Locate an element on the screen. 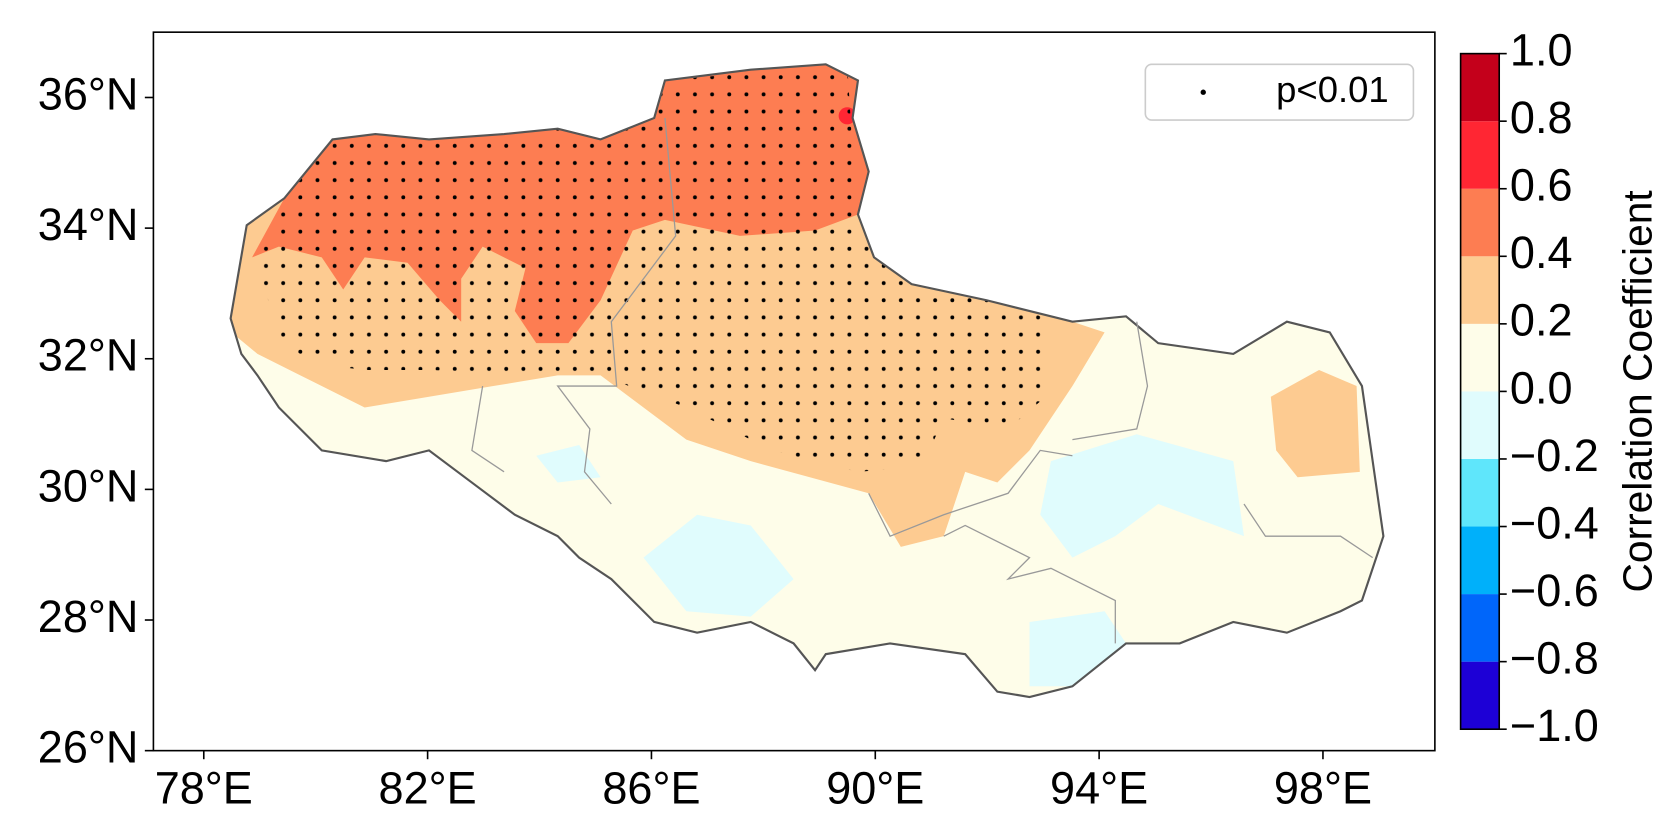 This screenshot has height=830, width=1673. y-tick-label: 26°N is located at coordinates (88, 747).